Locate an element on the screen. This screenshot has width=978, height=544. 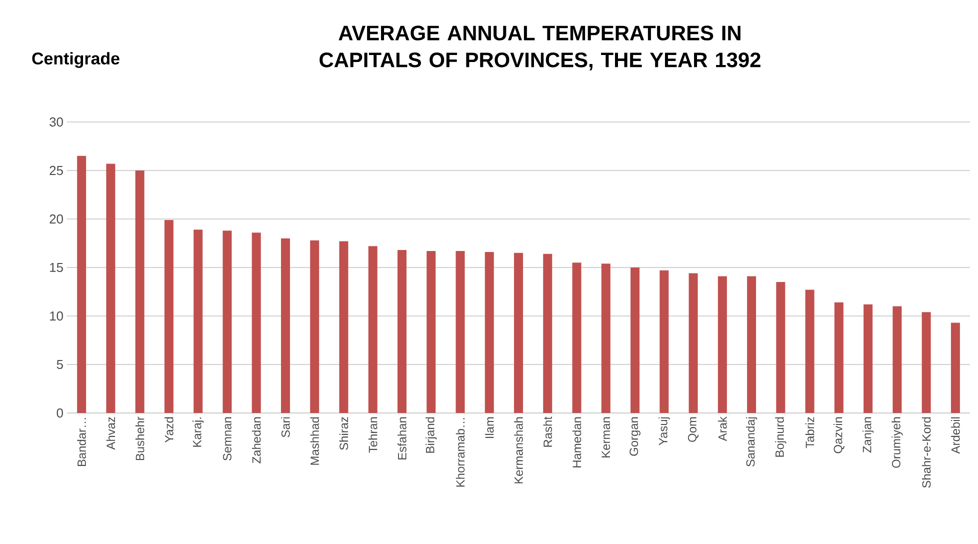
x-tick-label: Shahr-e-Kord is located at coordinates (926, 452).